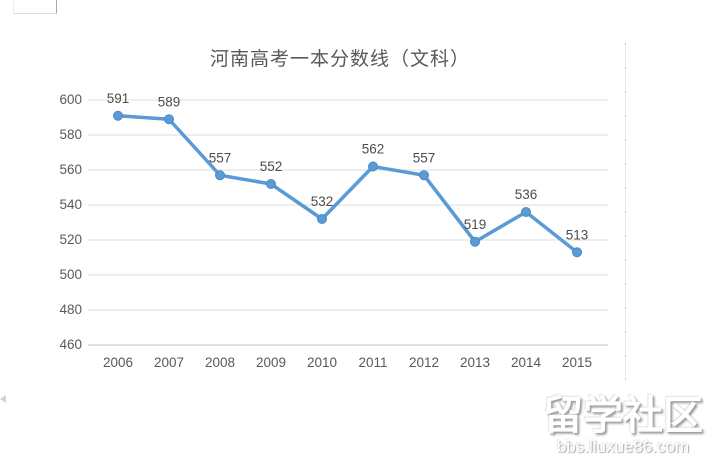  Describe the element at coordinates (70, 134) in the screenshot. I see `y-axis-tick-label: 580` at that location.